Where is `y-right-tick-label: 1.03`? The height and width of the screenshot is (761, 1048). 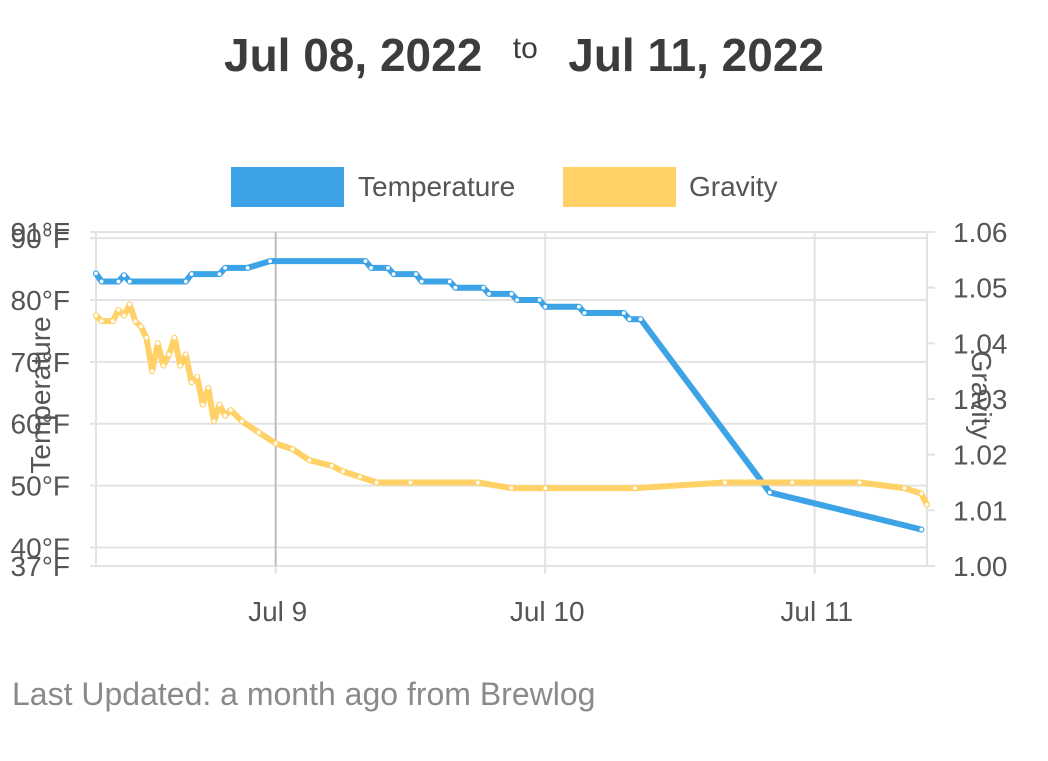
y-right-tick-label: 1.03 is located at coordinates (980, 399).